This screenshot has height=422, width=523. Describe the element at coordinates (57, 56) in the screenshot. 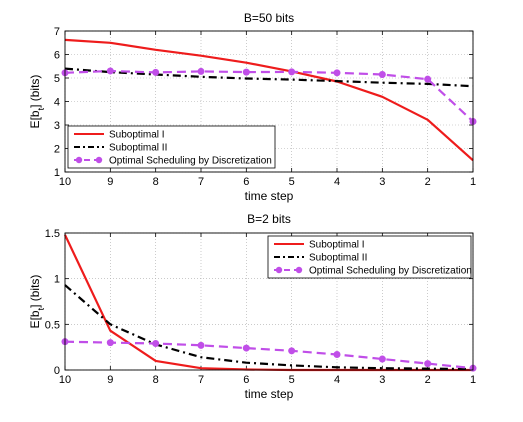

I see `y-tick-label: 6` at that location.